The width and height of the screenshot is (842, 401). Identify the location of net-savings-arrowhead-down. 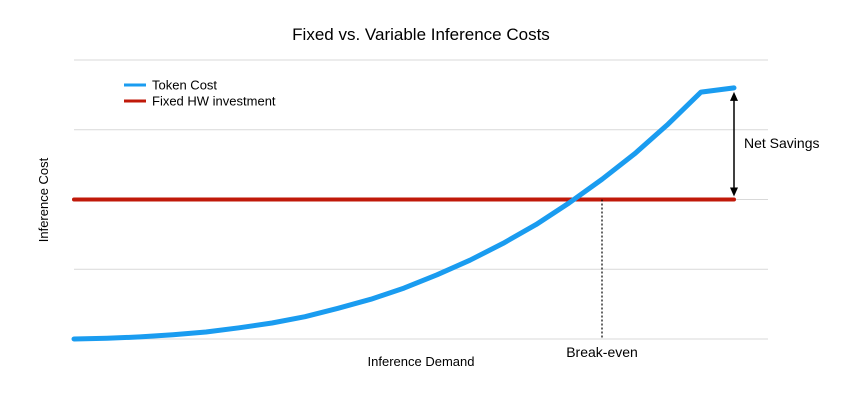
(734, 192).